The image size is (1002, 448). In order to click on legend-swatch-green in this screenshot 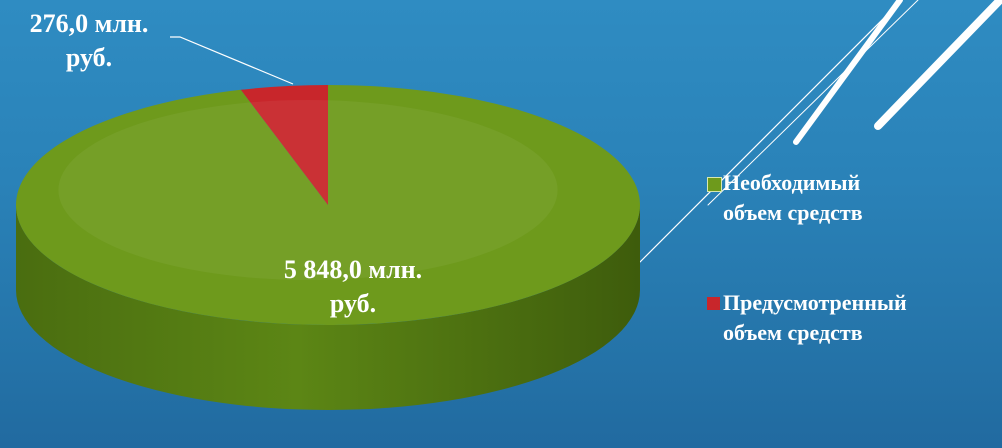, I will do `click(714, 184)`.